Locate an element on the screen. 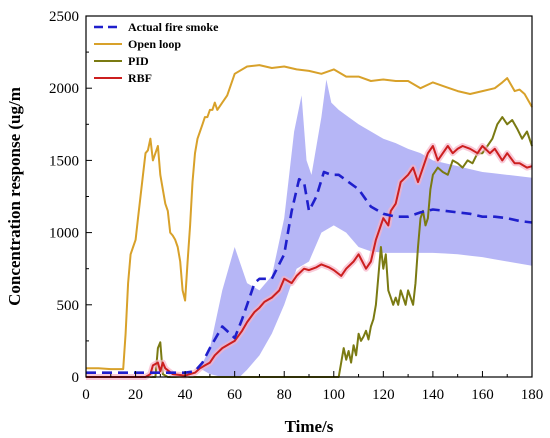 Image resolution: width=550 pixels, height=438 pixels. y-tick-label: 1000 is located at coordinates (64, 234).